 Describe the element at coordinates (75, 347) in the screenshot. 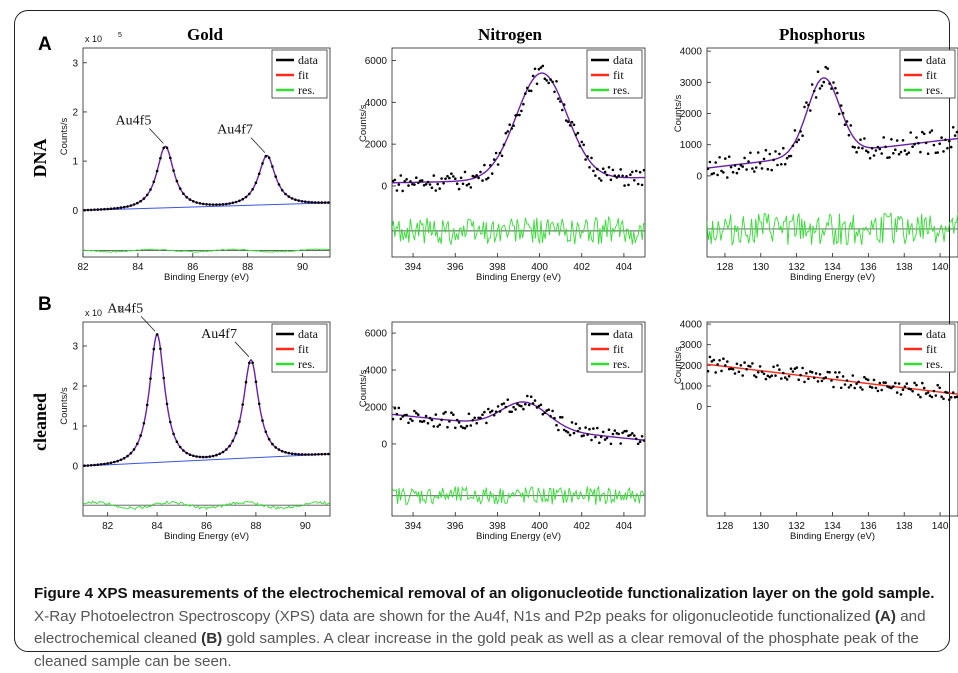

I see `y-tick-label: 3` at that location.